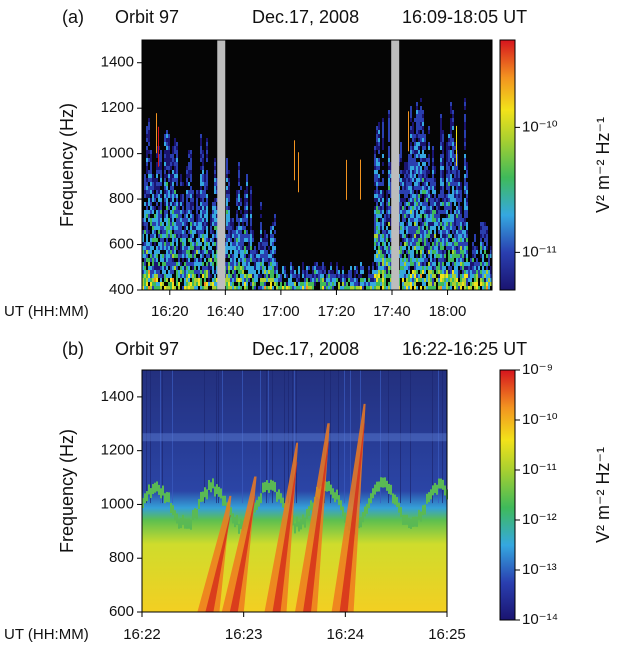  What do you see at coordinates (346, 634) in the screenshot?
I see `x-tick-label: 16:24` at bounding box center [346, 634].